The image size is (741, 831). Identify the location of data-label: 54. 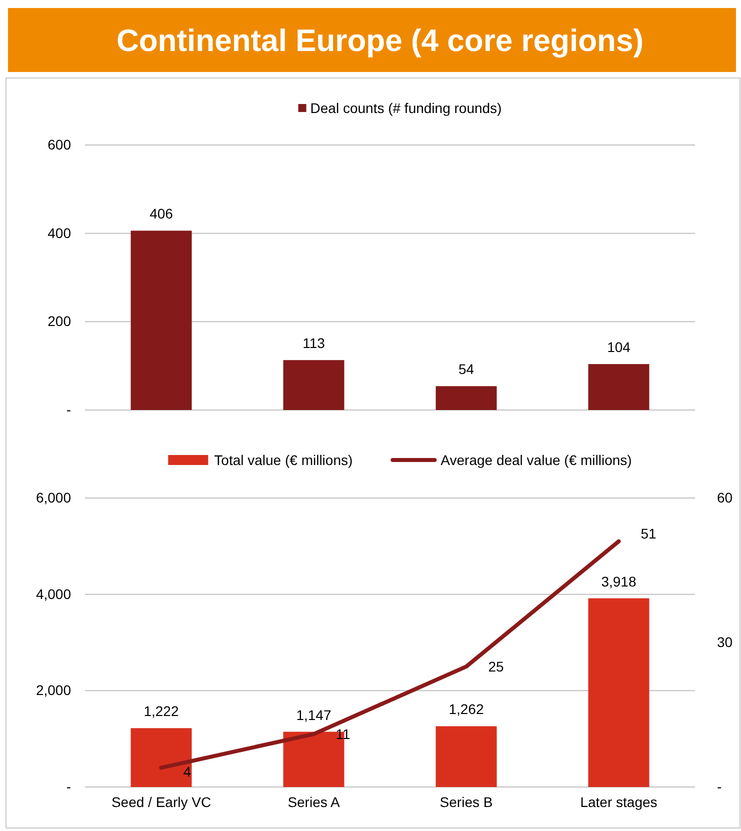
(466, 369).